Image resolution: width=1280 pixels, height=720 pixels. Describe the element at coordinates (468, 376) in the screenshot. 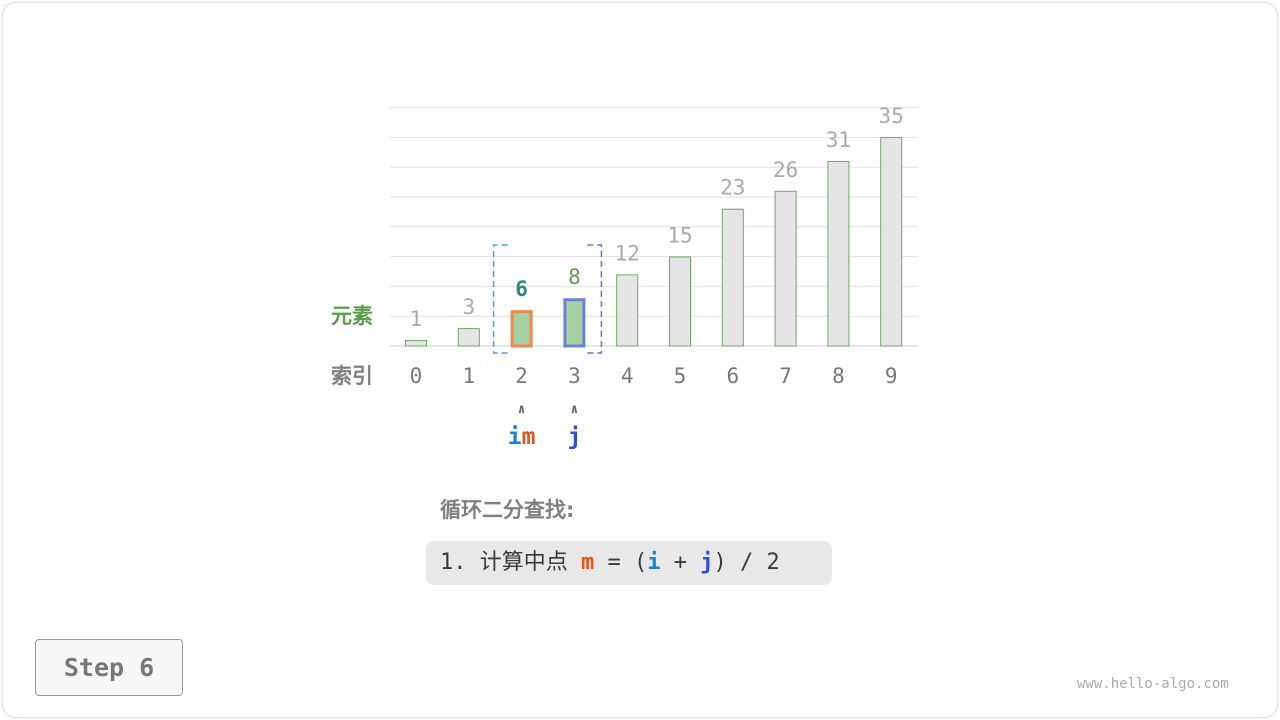

I see `index-label-1: 1` at that location.